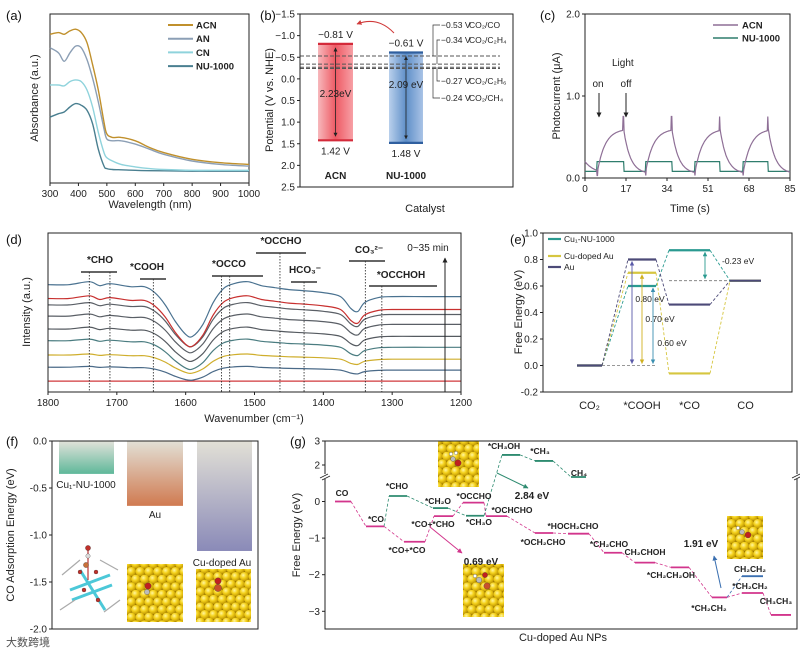  What do you see at coordinates (589, 239) in the screenshot?
I see `legend-label: Cu₁-NU-1000` at bounding box center [589, 239].